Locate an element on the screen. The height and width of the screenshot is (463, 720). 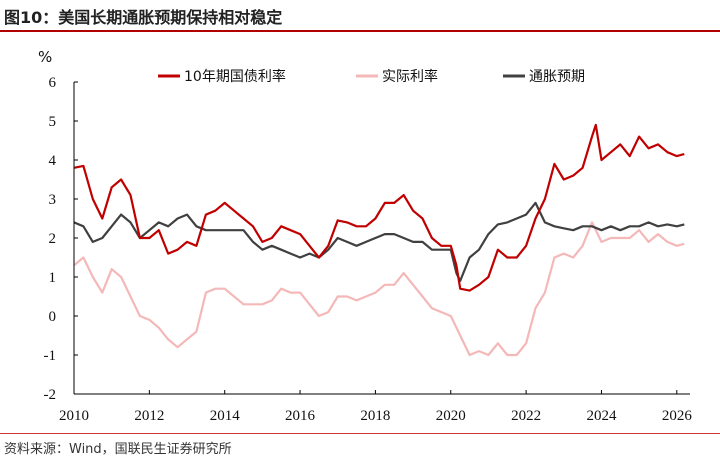
x-tick-label: 2024 is located at coordinates (601, 416).